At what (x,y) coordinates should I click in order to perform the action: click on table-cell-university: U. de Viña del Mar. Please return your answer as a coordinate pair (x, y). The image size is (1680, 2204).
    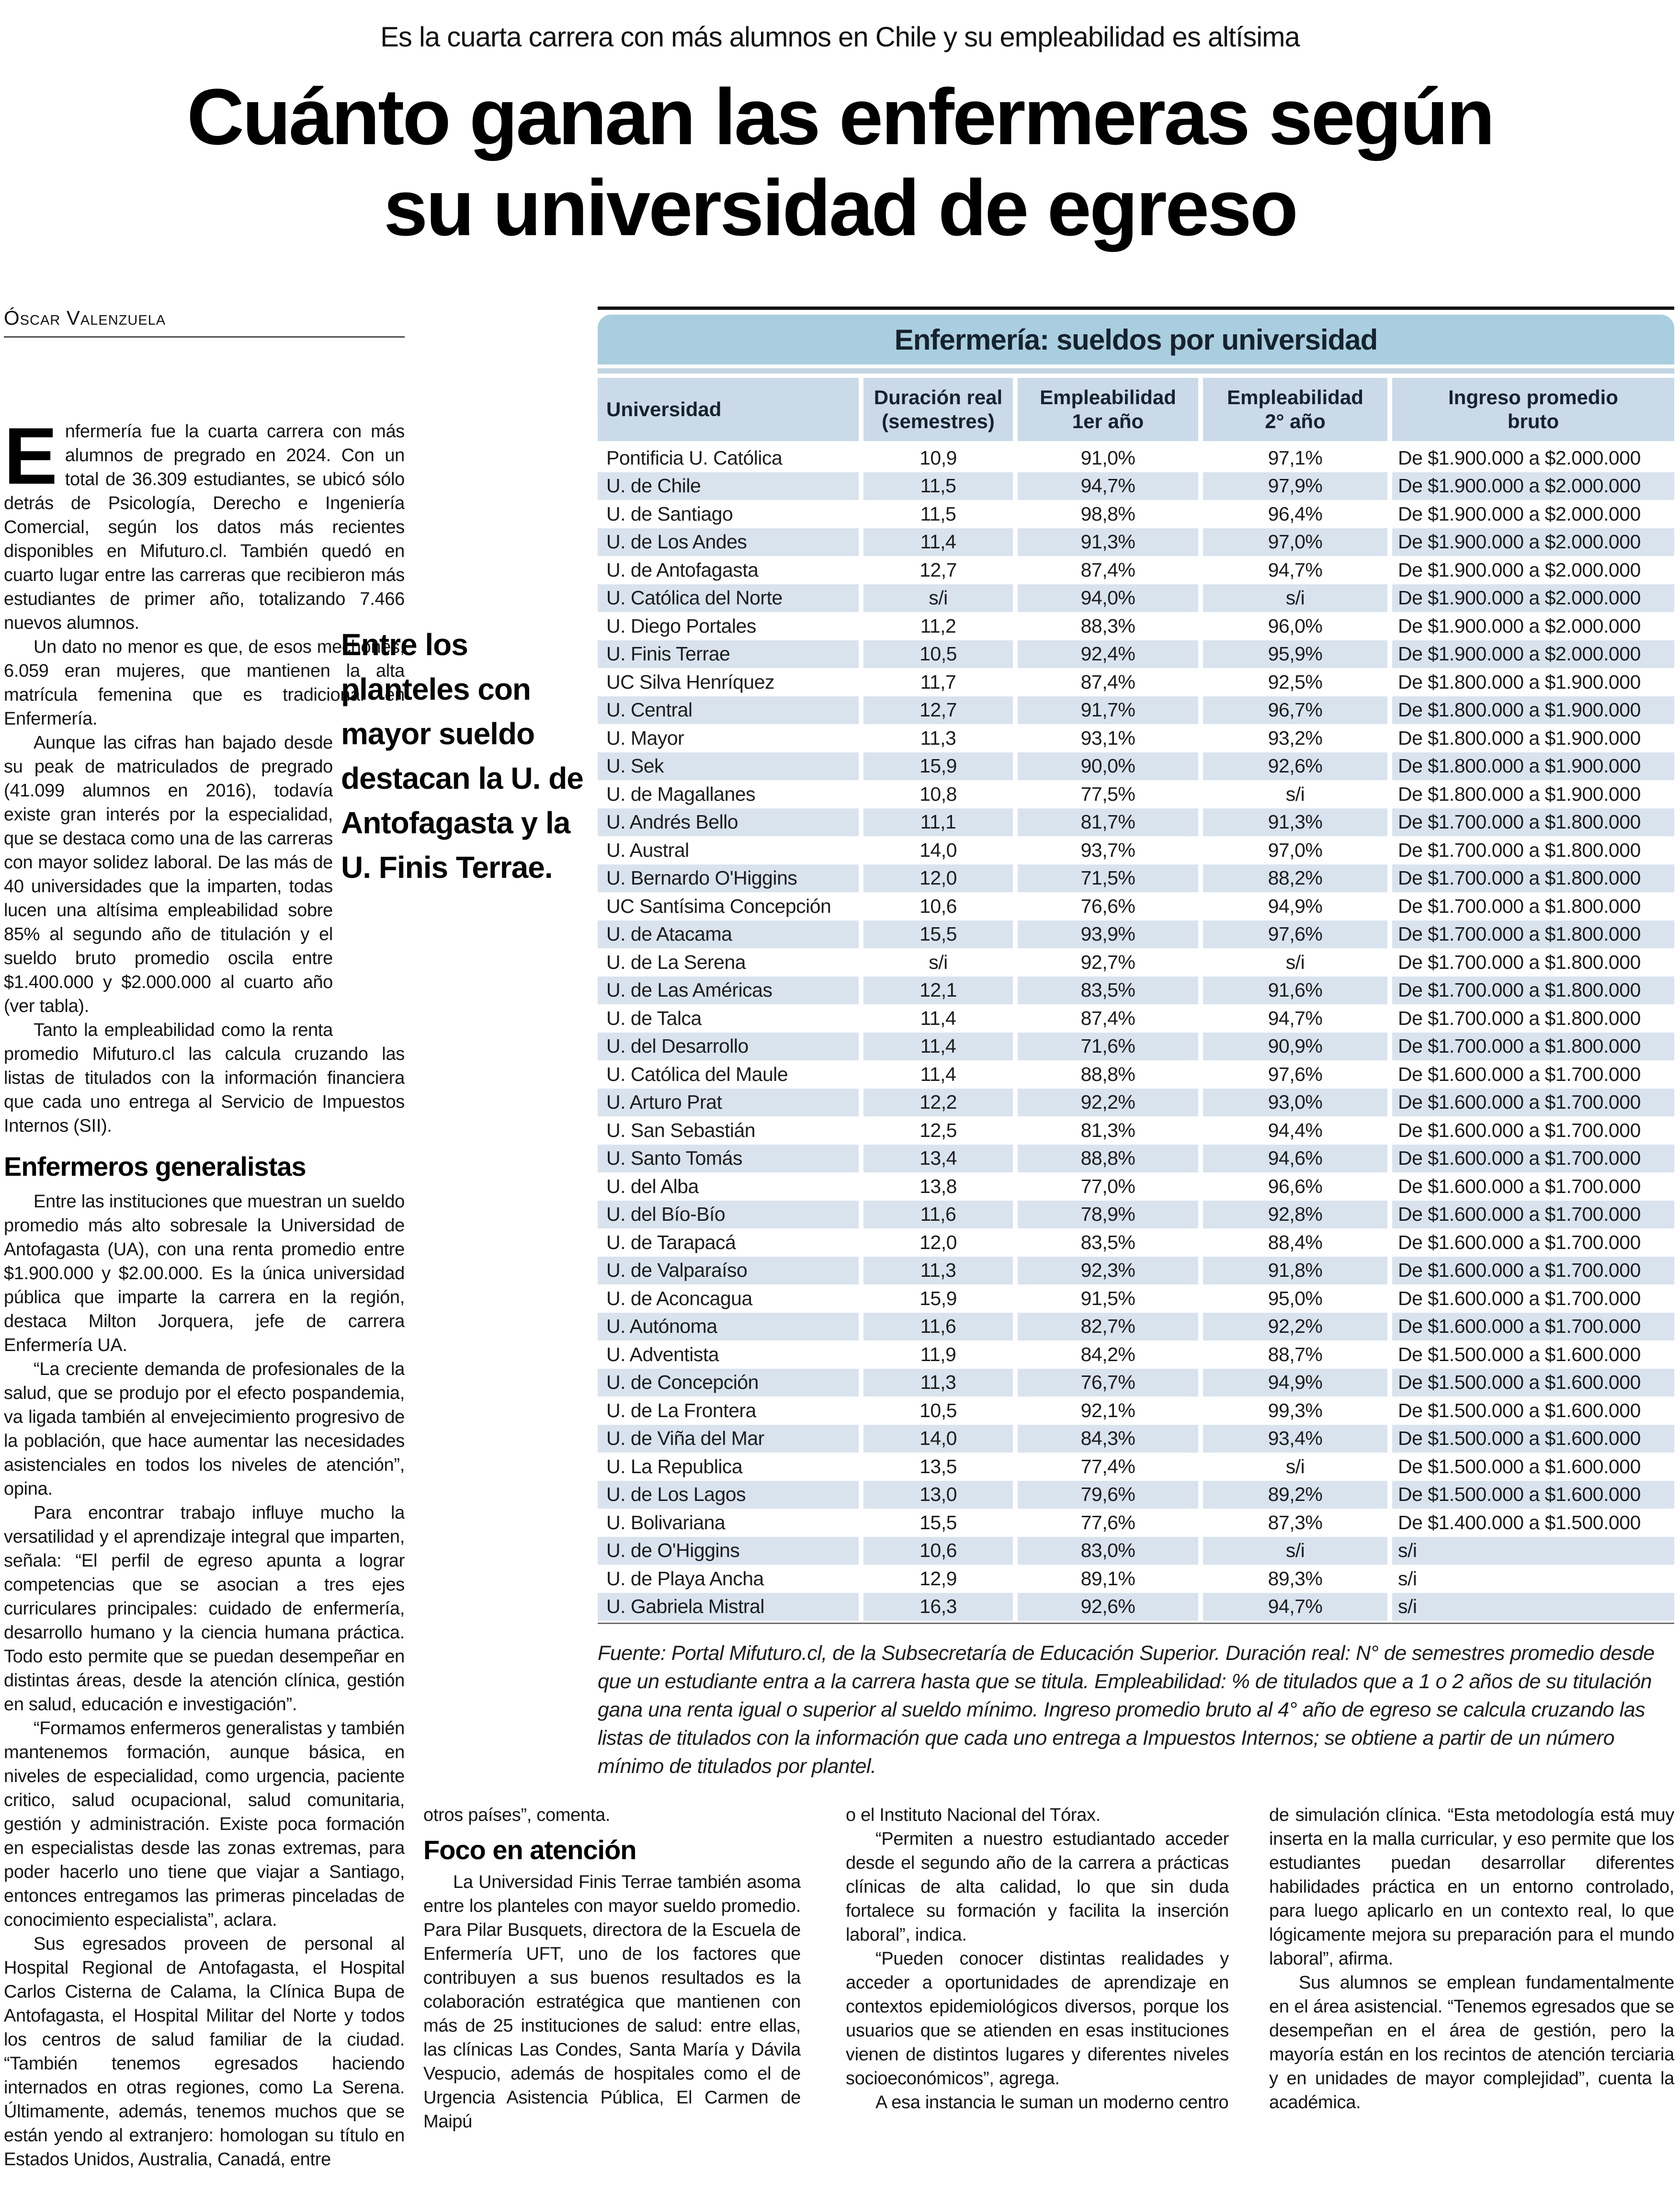
    Looking at the image, I should click on (729, 1438).